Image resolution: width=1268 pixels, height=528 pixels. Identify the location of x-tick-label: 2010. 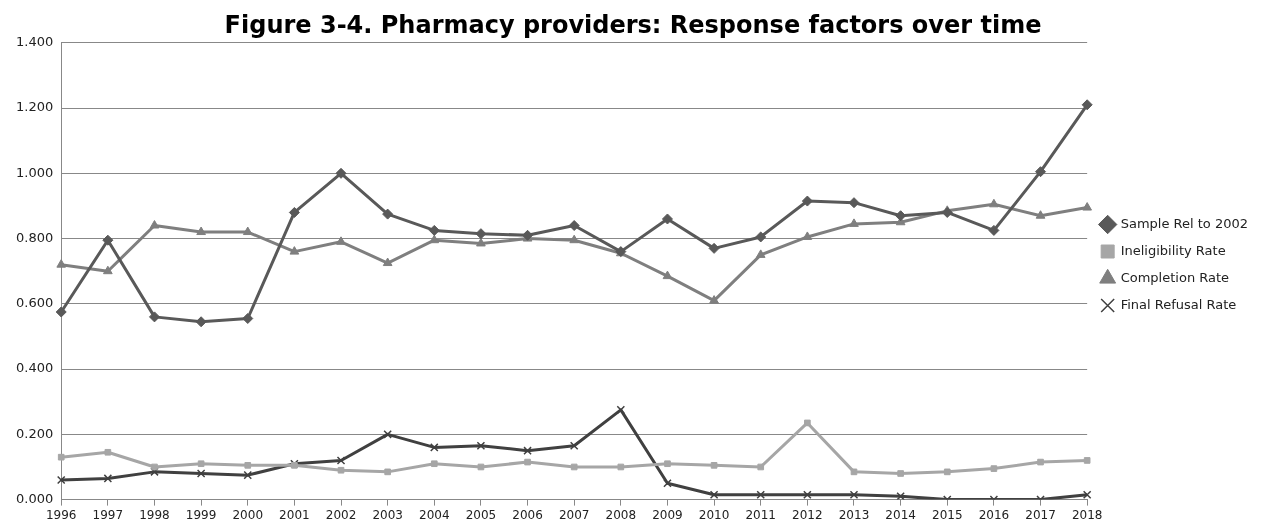
(714, 514).